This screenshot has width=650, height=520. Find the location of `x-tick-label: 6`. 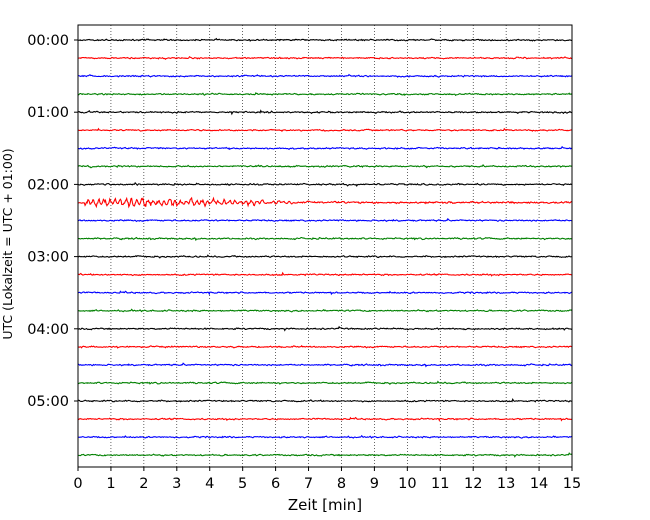

x-tick-label: 6 is located at coordinates (275, 484).